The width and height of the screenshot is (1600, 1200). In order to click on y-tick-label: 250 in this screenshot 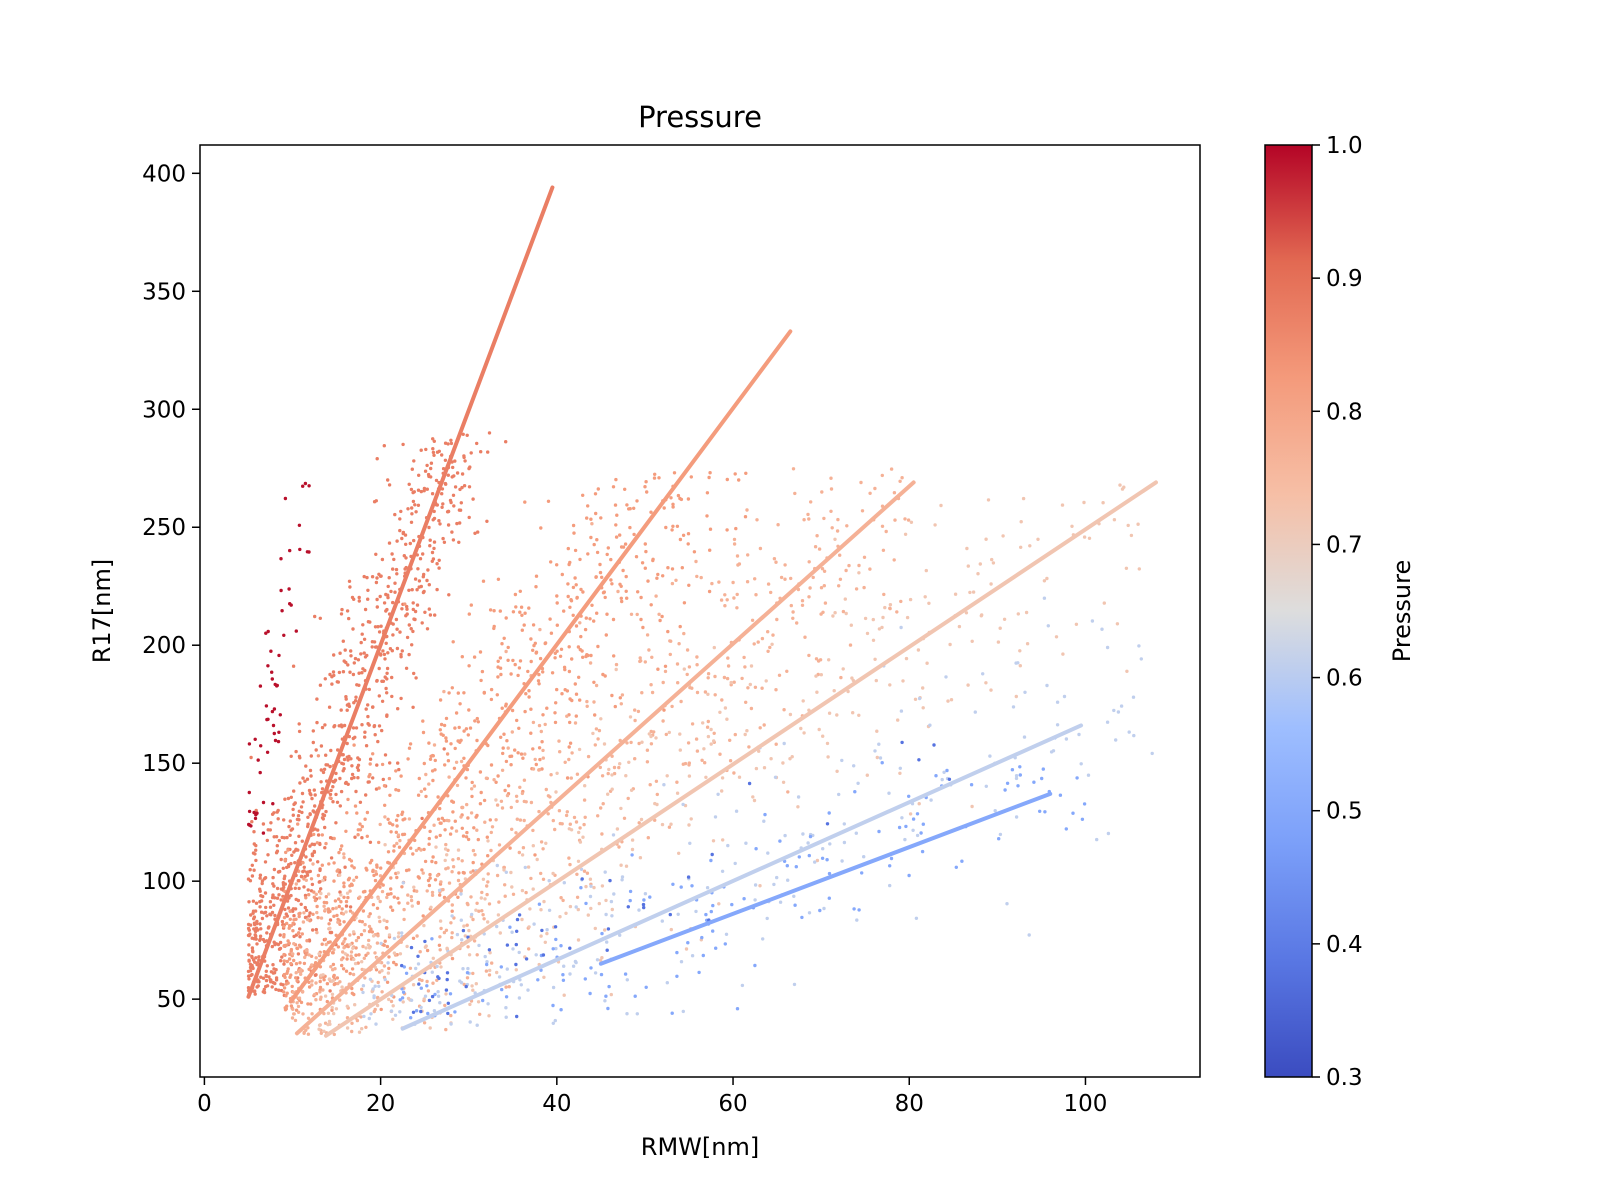, I will do `click(164, 528)`.